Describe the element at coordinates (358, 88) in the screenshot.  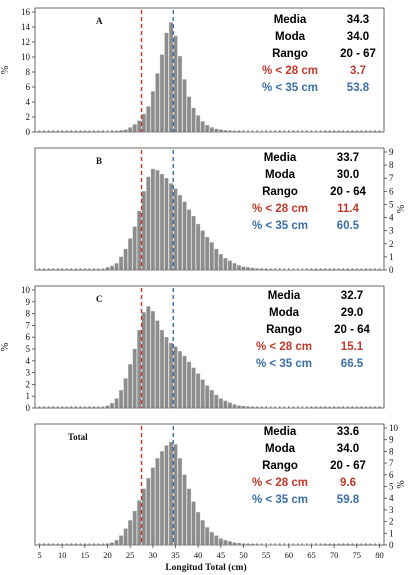
I see `pct-under-35-value: 53.8` at that location.